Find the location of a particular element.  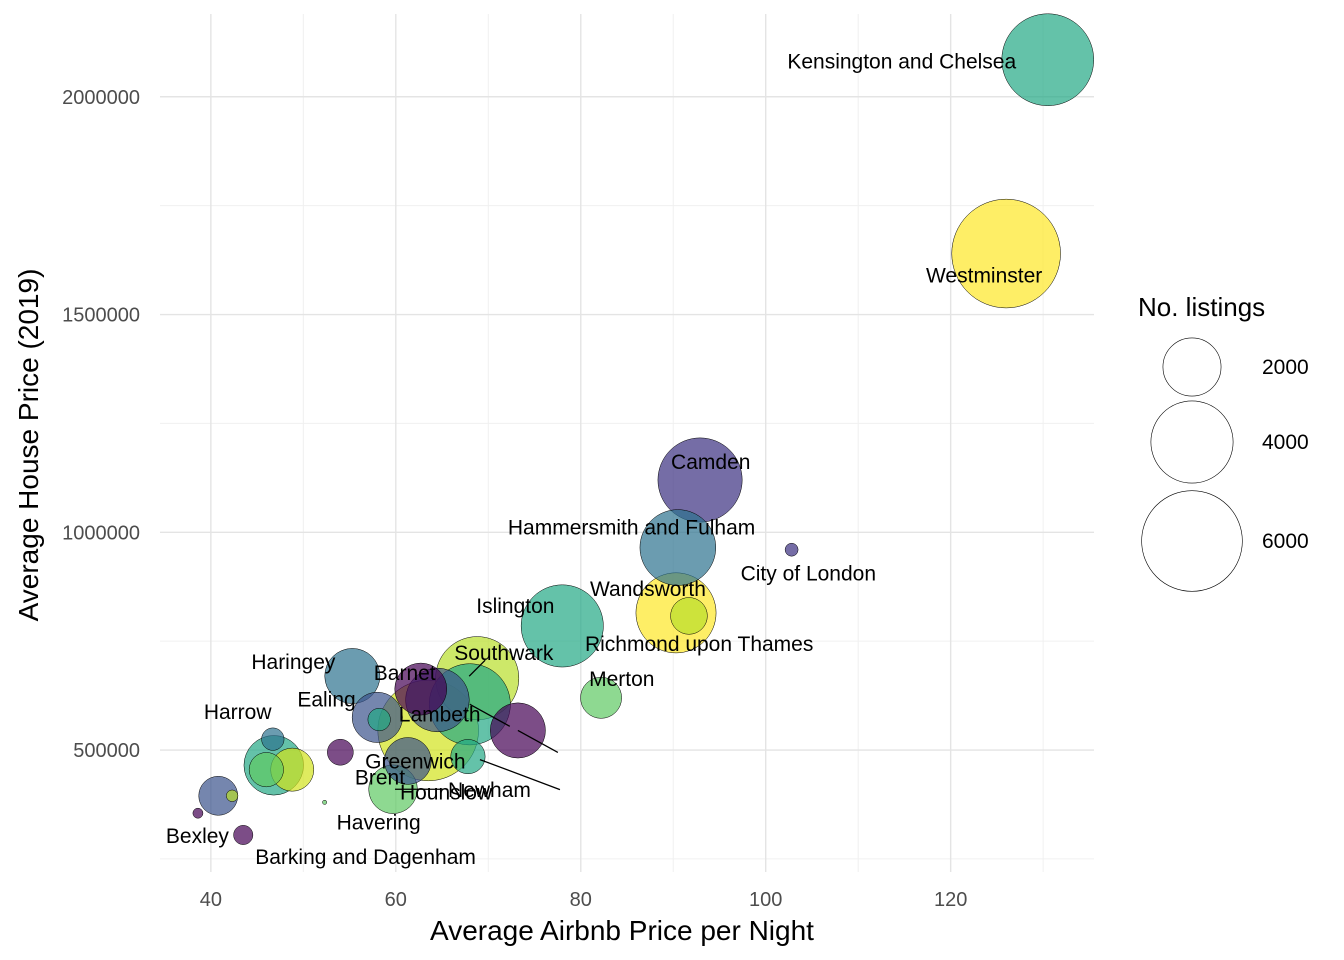

x-tick-label: 80 is located at coordinates (581, 900).